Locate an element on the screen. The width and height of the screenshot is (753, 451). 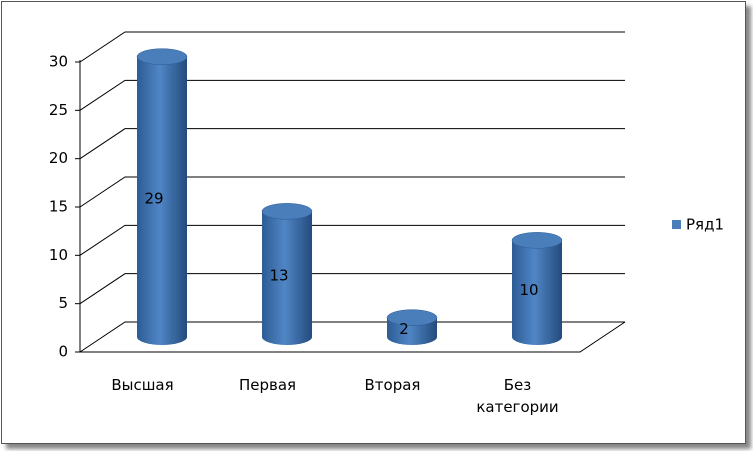
y-tick-label: 20 is located at coordinates (58, 158).